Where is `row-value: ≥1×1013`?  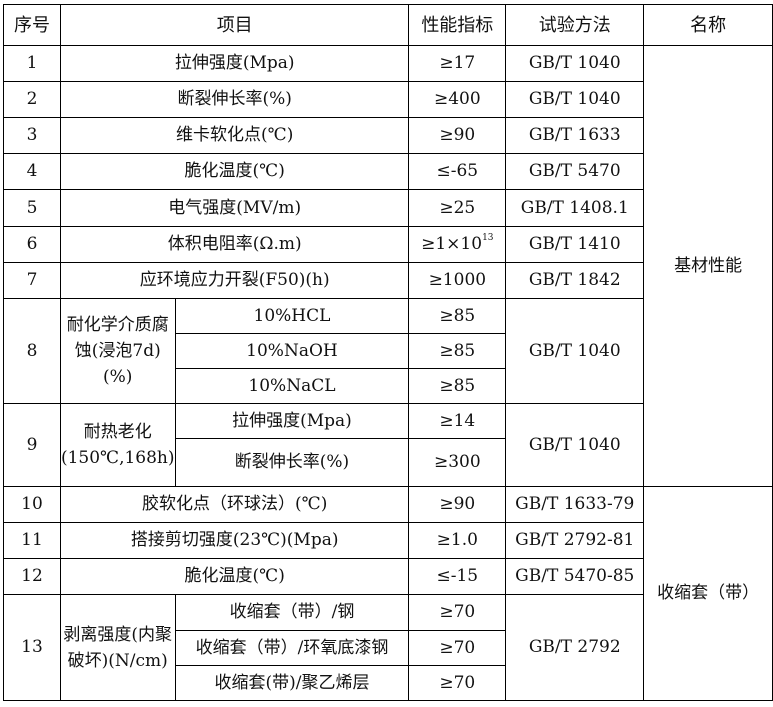
row-value: ≥1×1013 is located at coordinates (457, 244).